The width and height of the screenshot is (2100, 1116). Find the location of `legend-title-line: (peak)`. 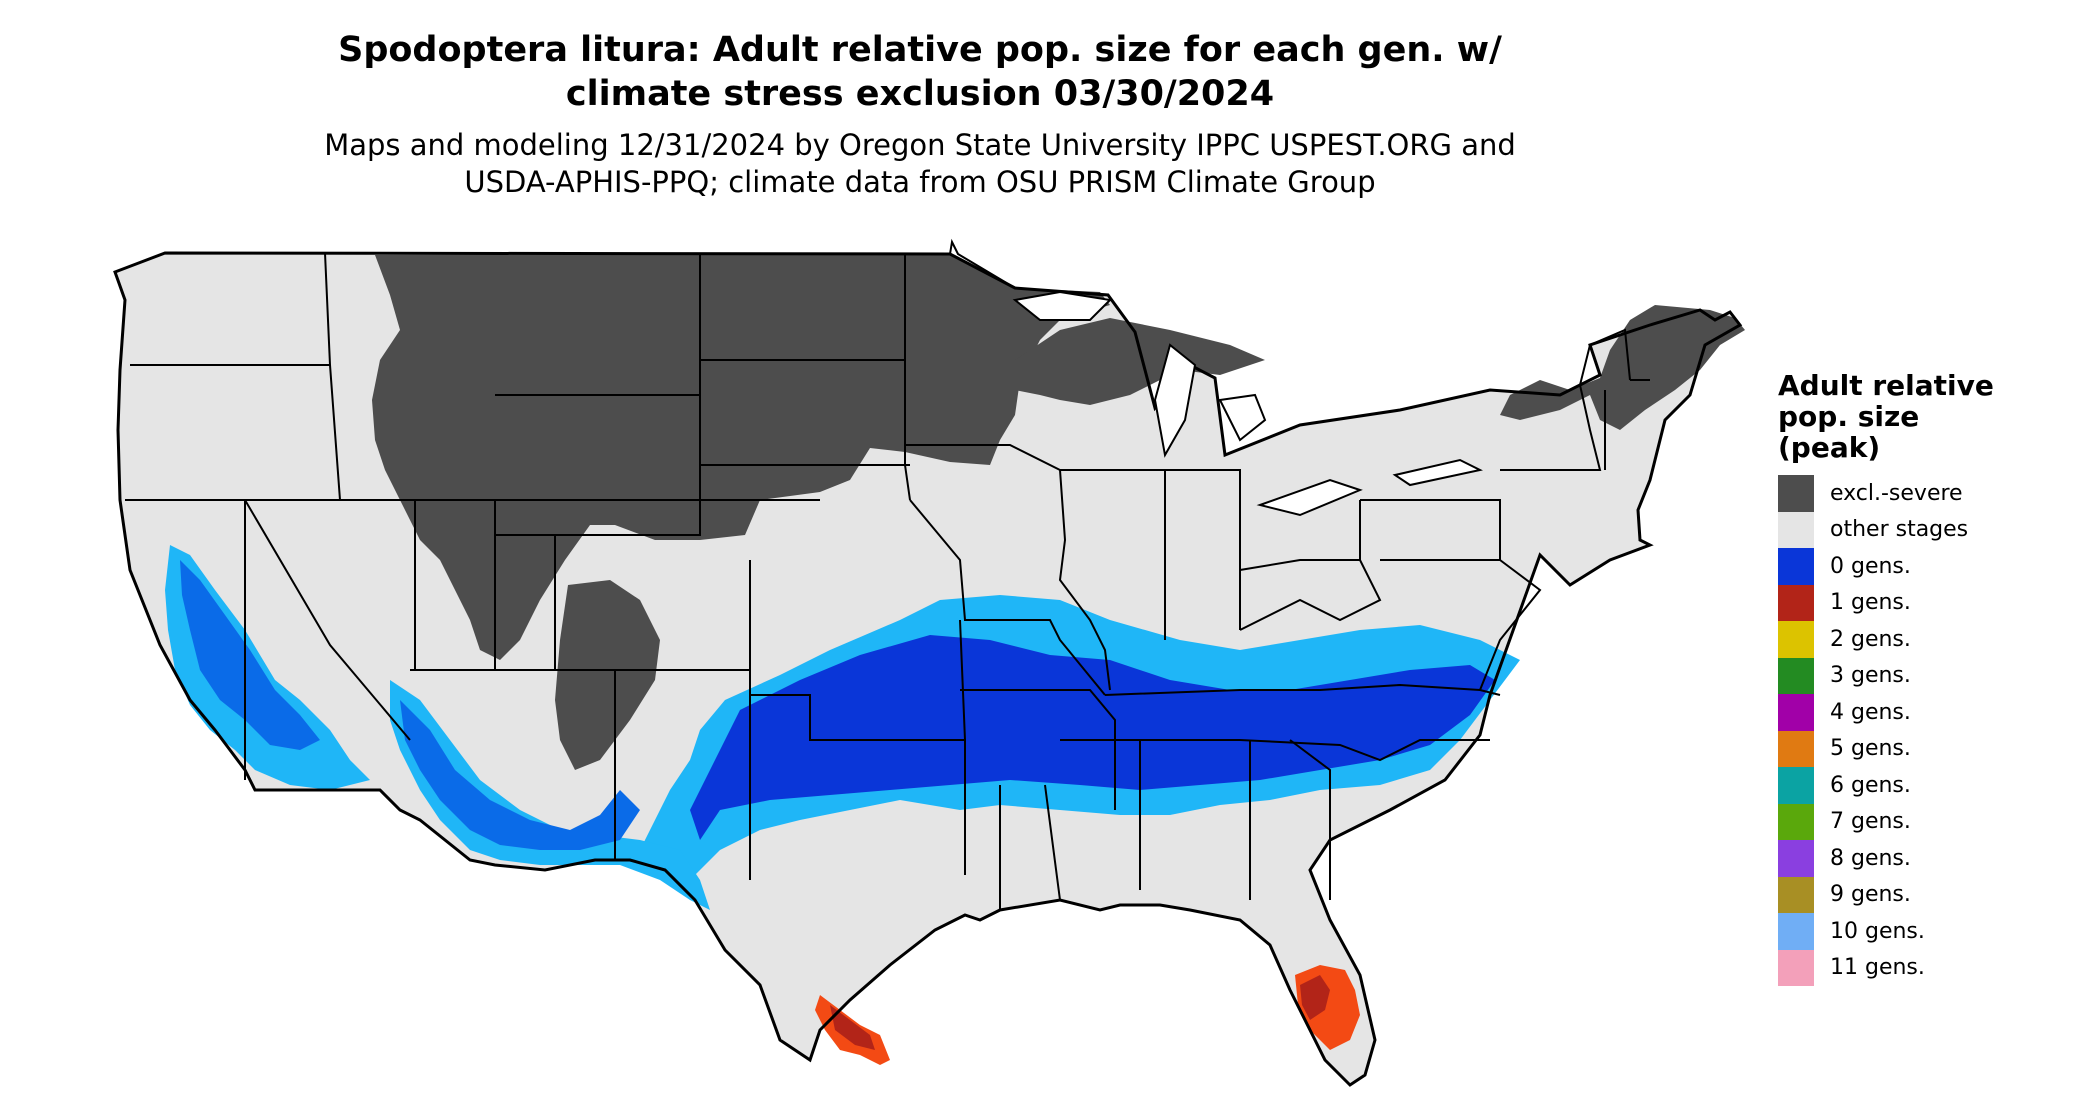

legend-title-line: (peak) is located at coordinates (1829, 447).